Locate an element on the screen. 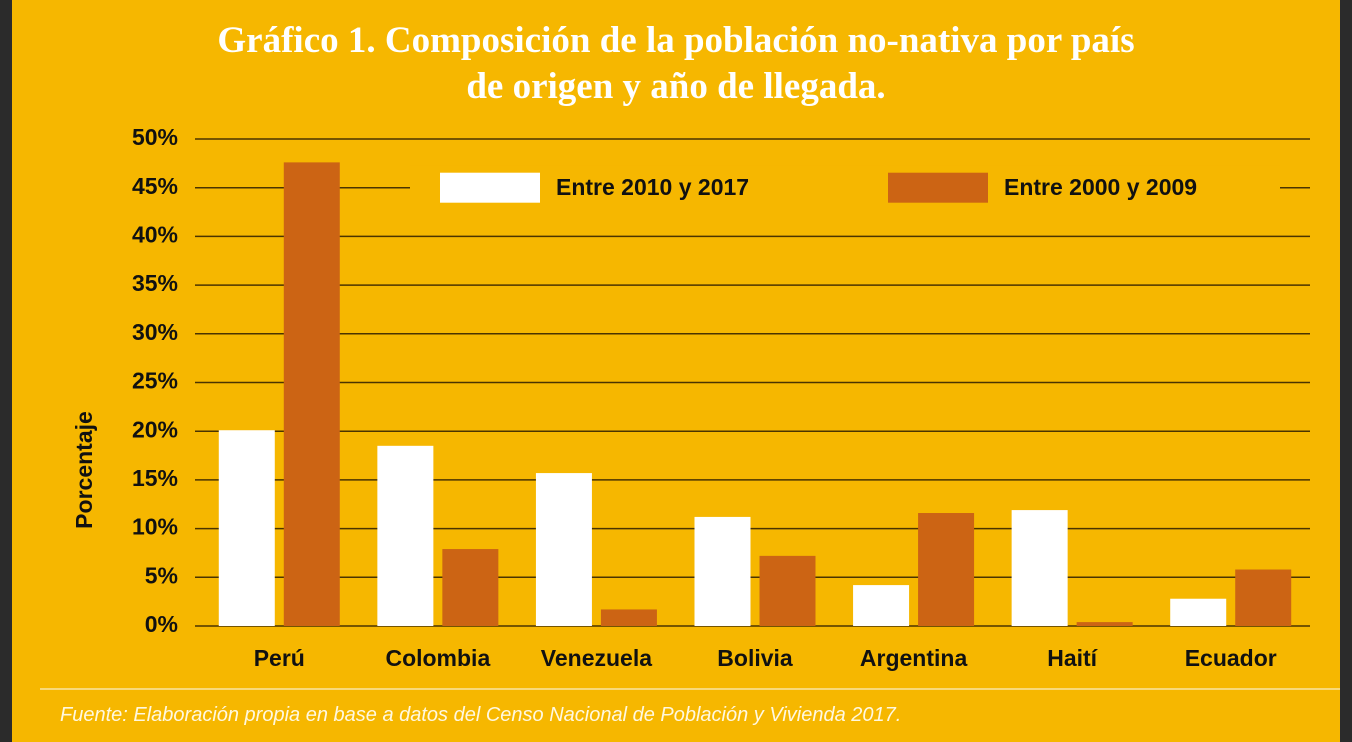 The width and height of the screenshot is (1352, 742). y-tick-label: 0% is located at coordinates (161, 624).